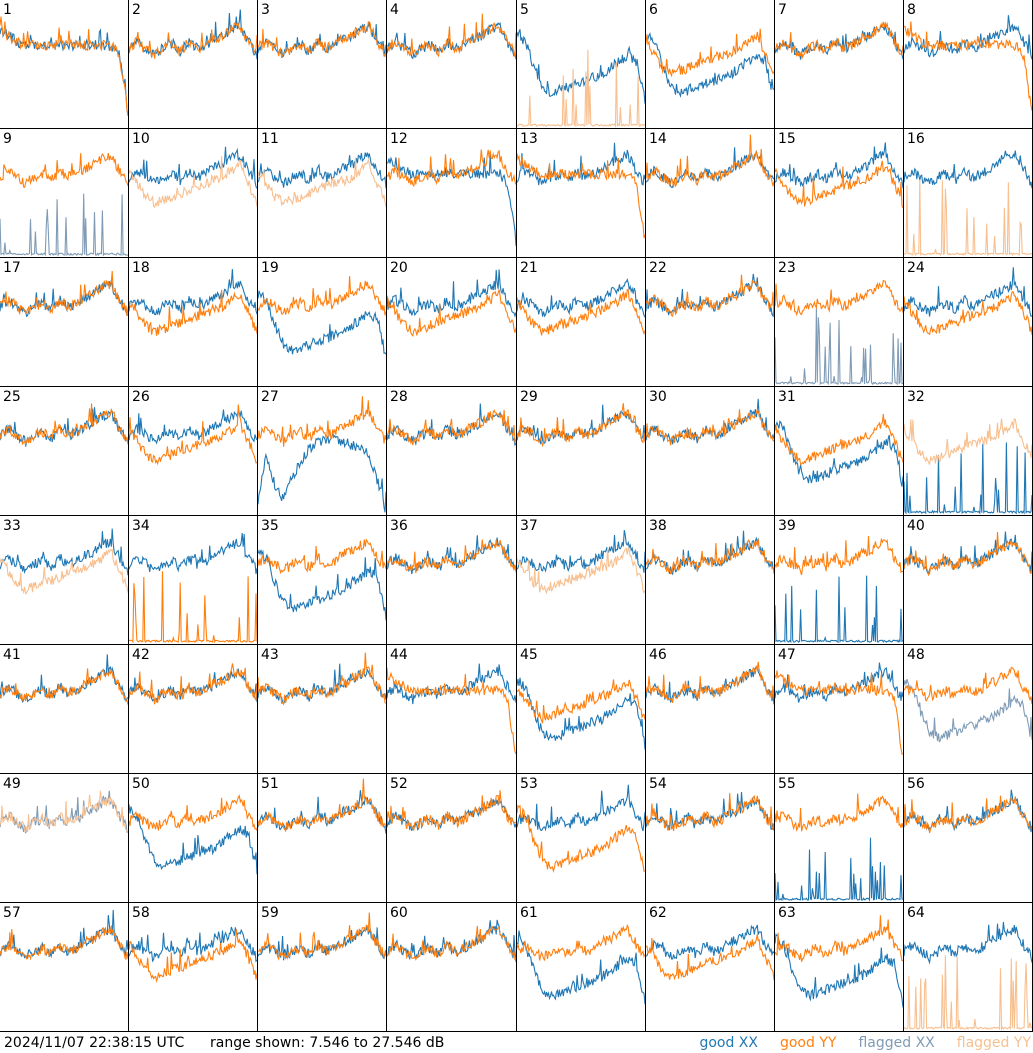  Describe the element at coordinates (968, 838) in the screenshot. I see `tile-56: 56` at that location.